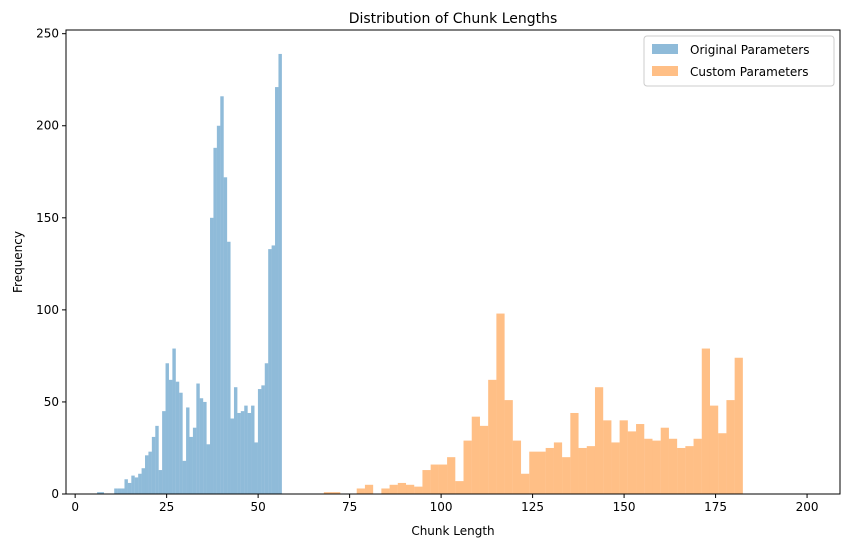  What do you see at coordinates (532, 507) in the screenshot?
I see `x-tick-label: 125` at bounding box center [532, 507].